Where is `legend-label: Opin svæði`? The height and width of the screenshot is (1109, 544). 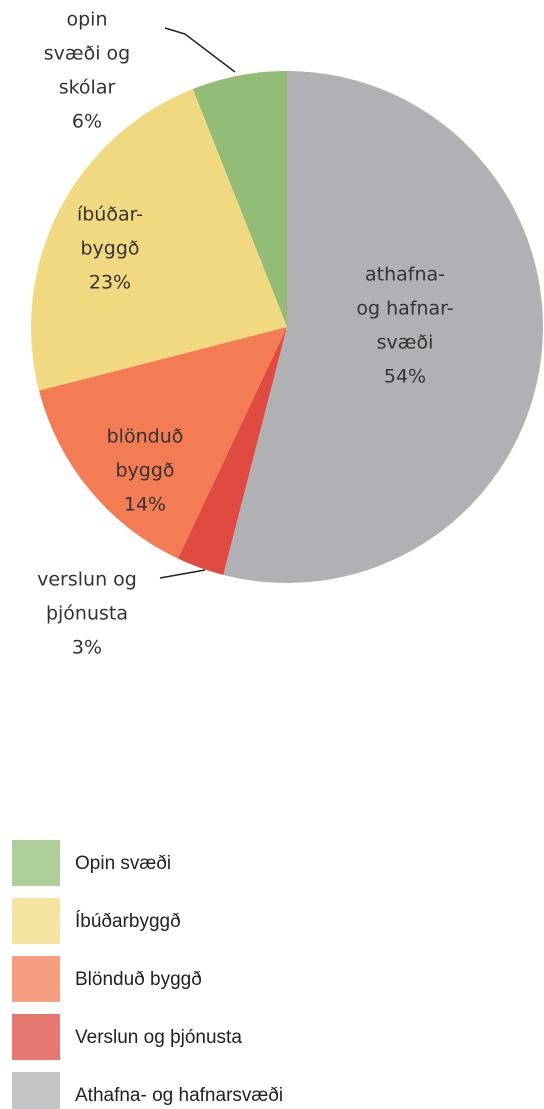 legend-label: Opin svæði is located at coordinates (123, 863).